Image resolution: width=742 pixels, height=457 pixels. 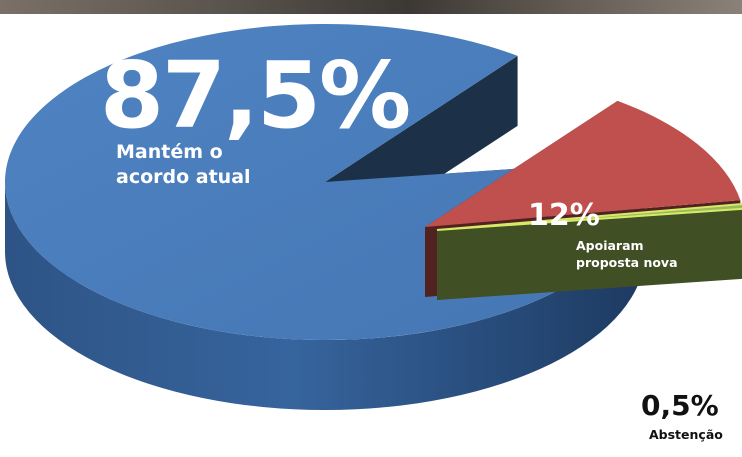 What do you see at coordinates (255, 95) in the screenshot?
I see `slice-1-value-label: 87,5%` at bounding box center [255, 95].